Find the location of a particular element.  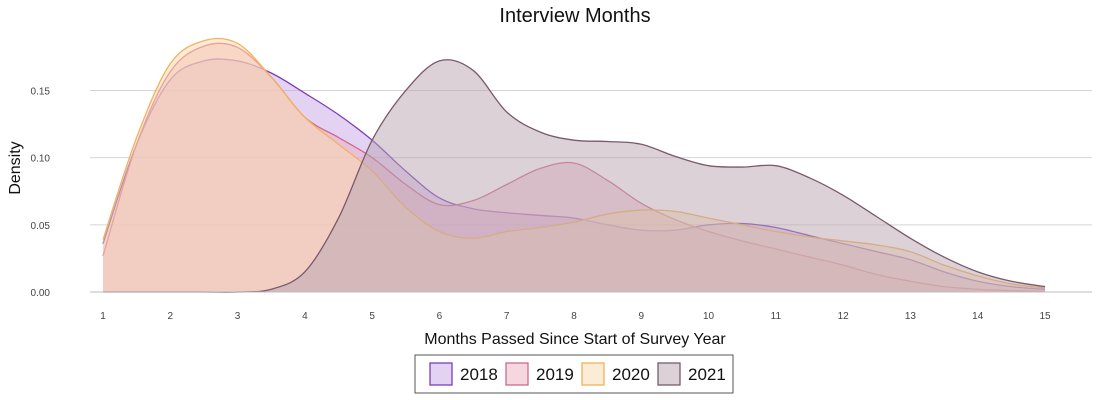

y-axis-label: Density is located at coordinates (15, 167).